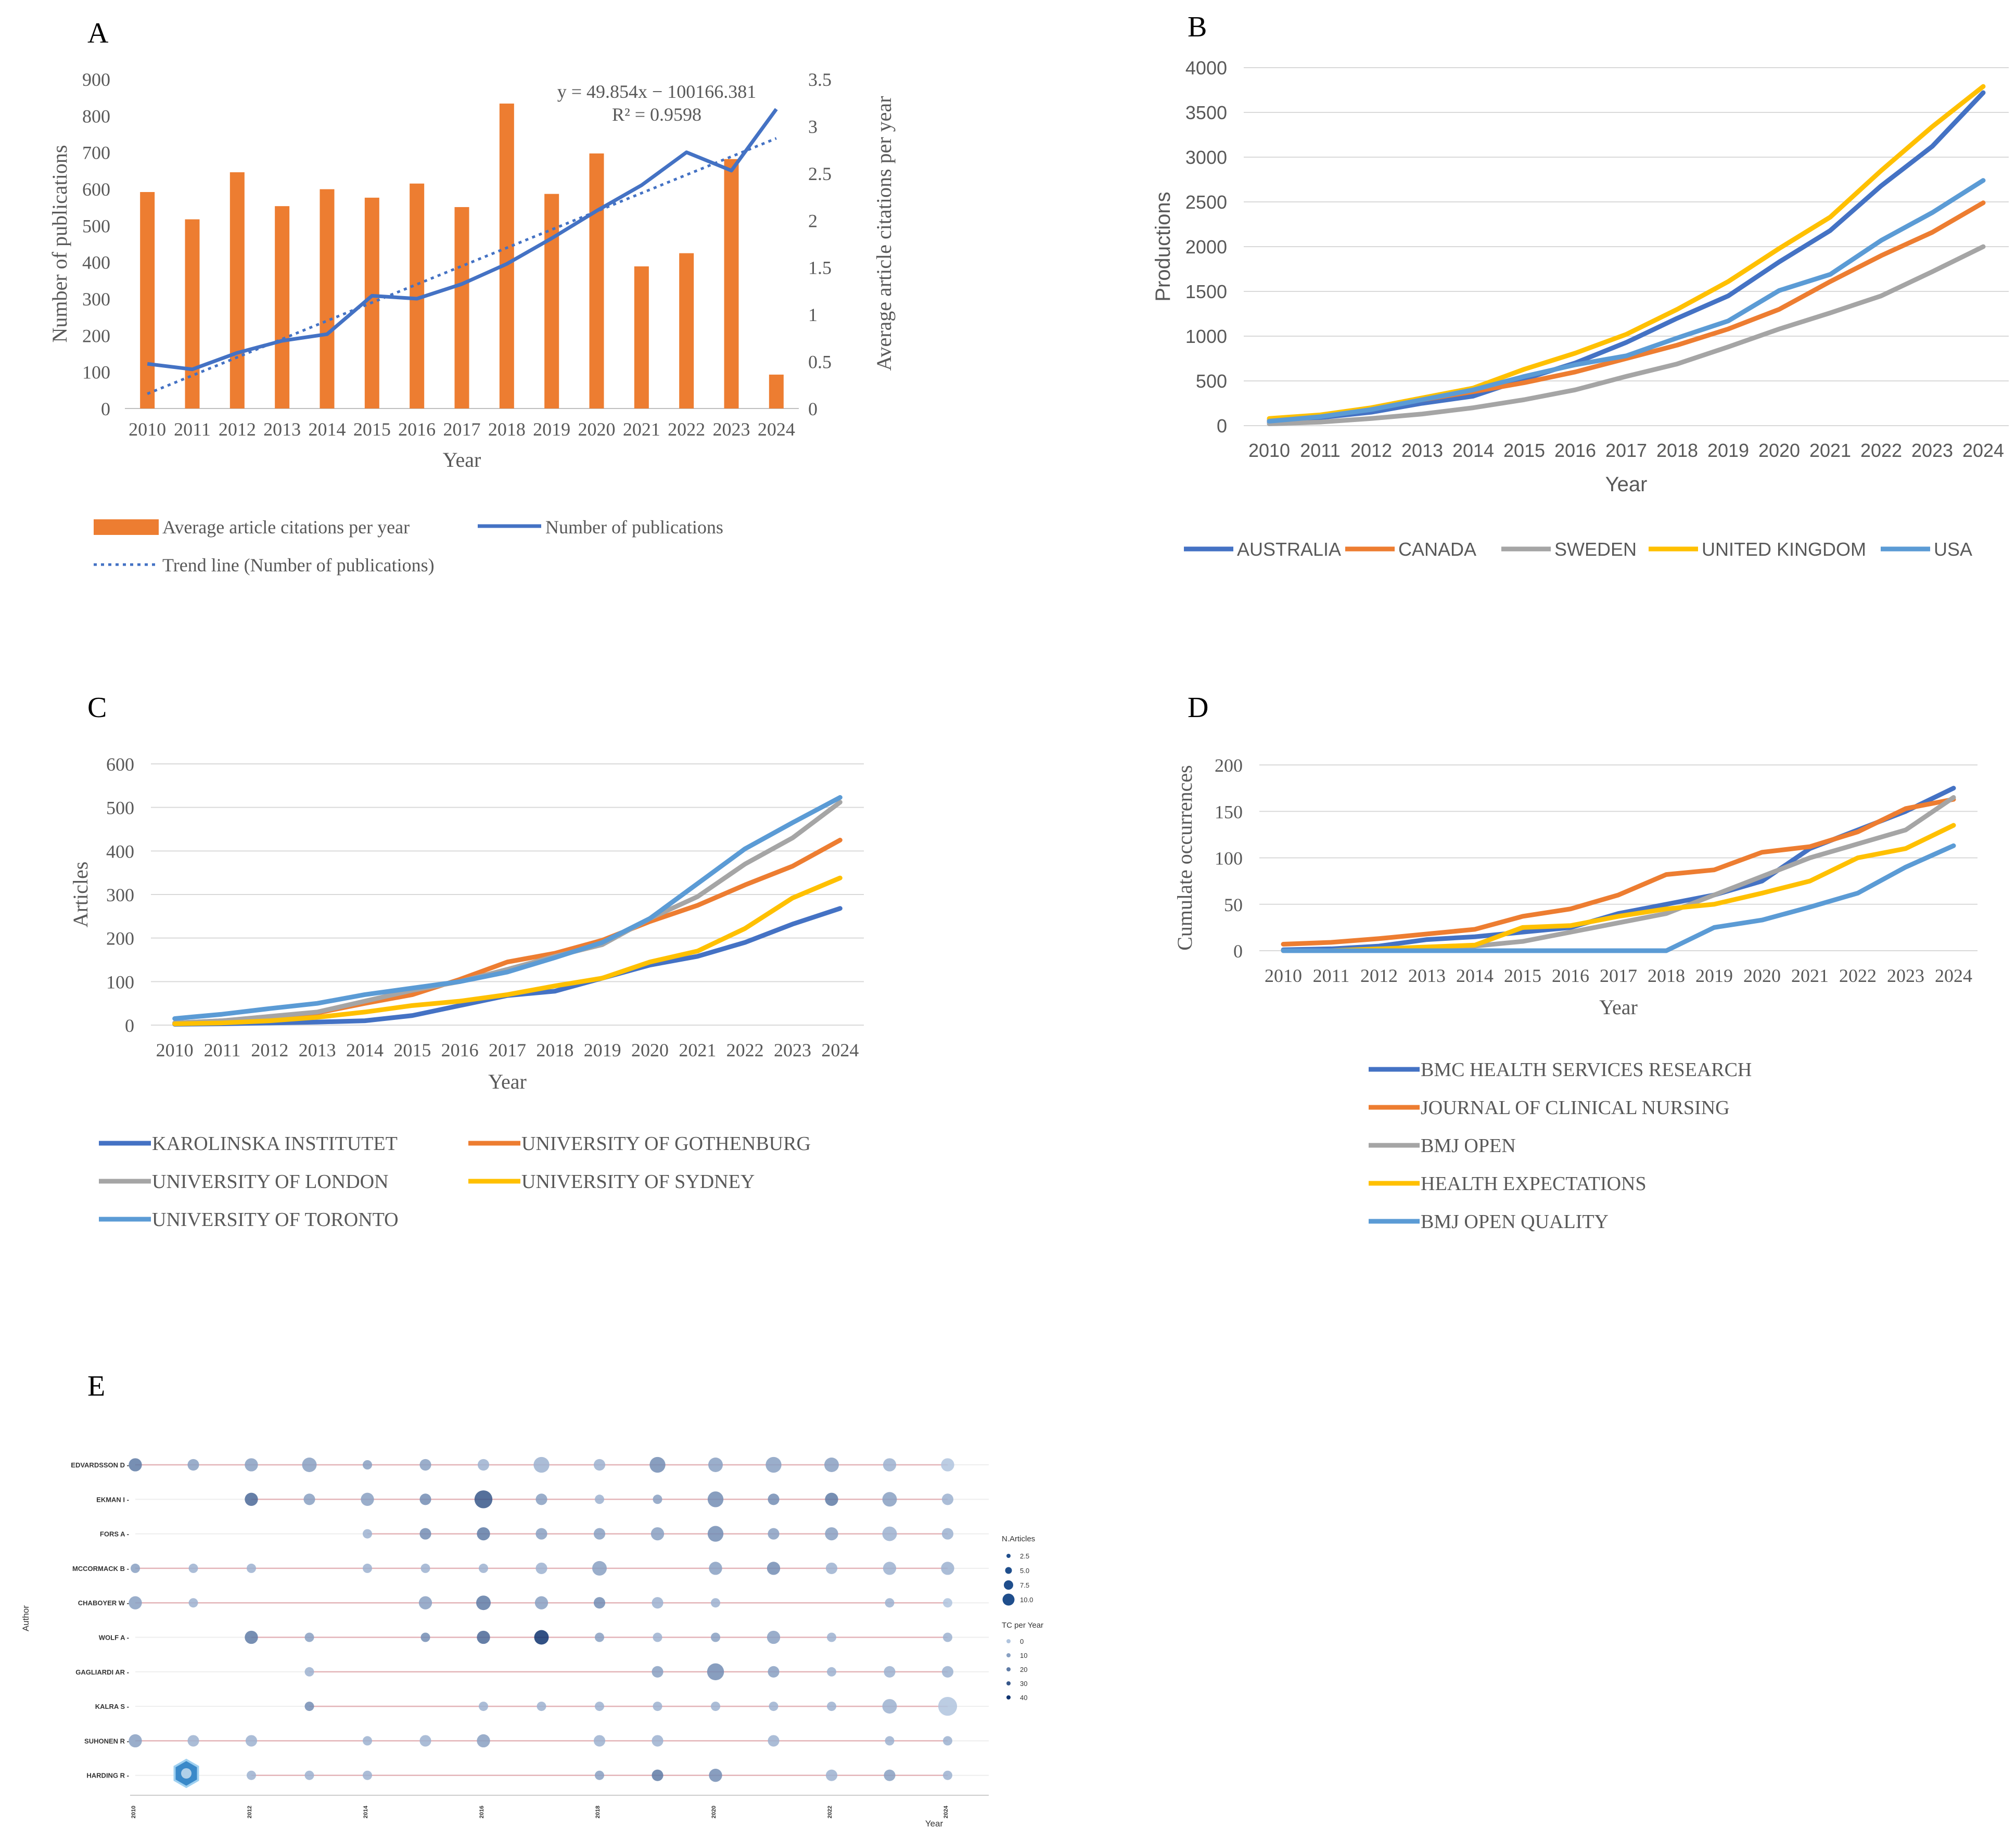 This screenshot has height=1840, width=2016. Describe the element at coordinates (1022, 1642) in the screenshot. I see `legend-label: 0` at that location.